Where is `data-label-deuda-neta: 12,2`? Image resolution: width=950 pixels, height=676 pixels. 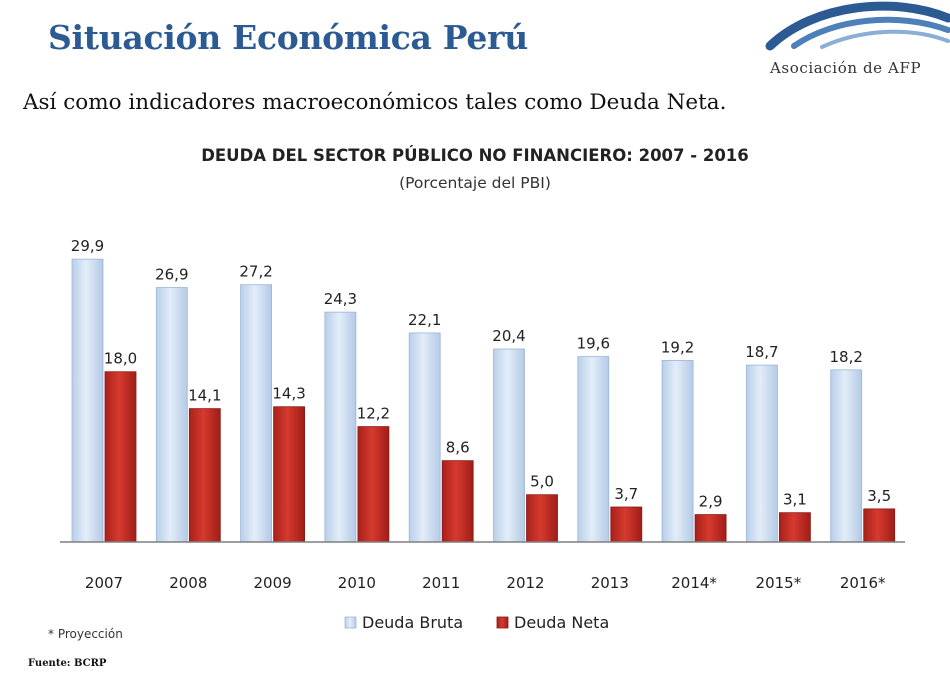
data-label-deuda-neta: 12,2 is located at coordinates (373, 414).